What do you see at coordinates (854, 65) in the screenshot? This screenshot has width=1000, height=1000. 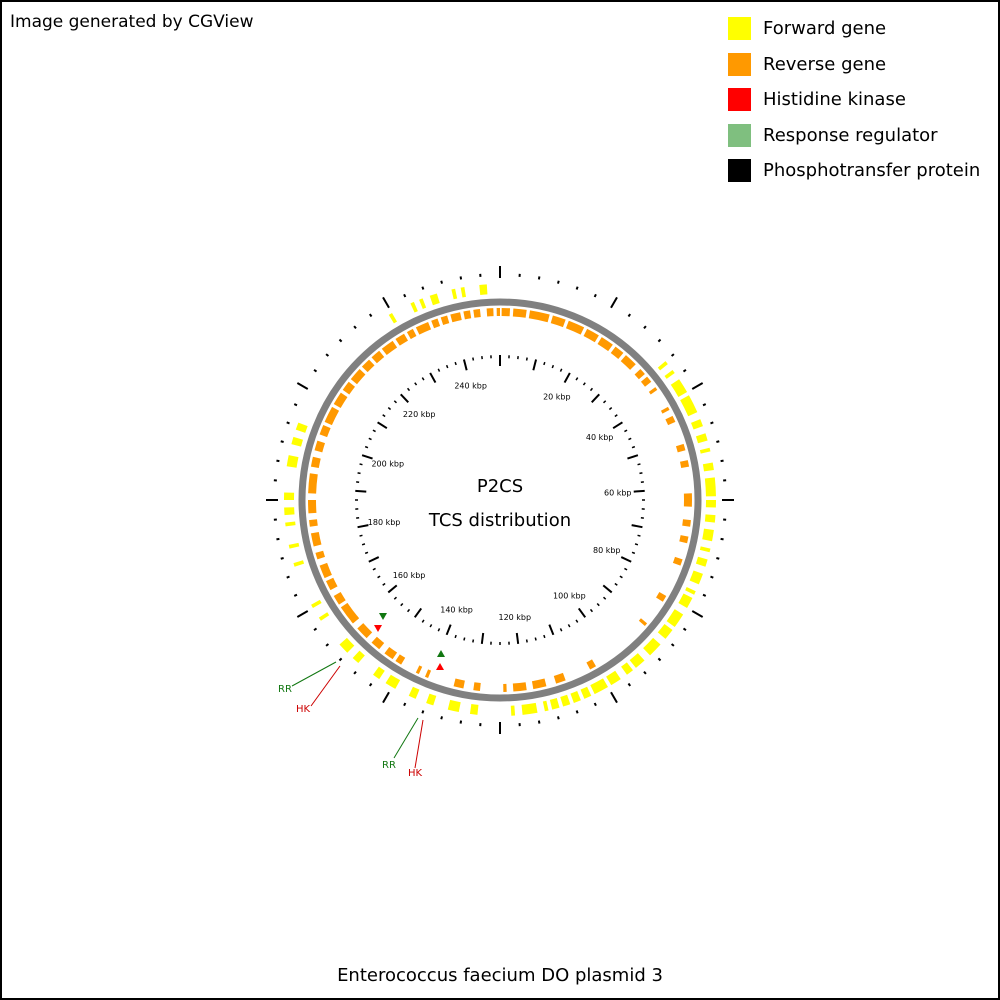 I see `legend-item-reverse-gene: Reverse gene` at bounding box center [854, 65].